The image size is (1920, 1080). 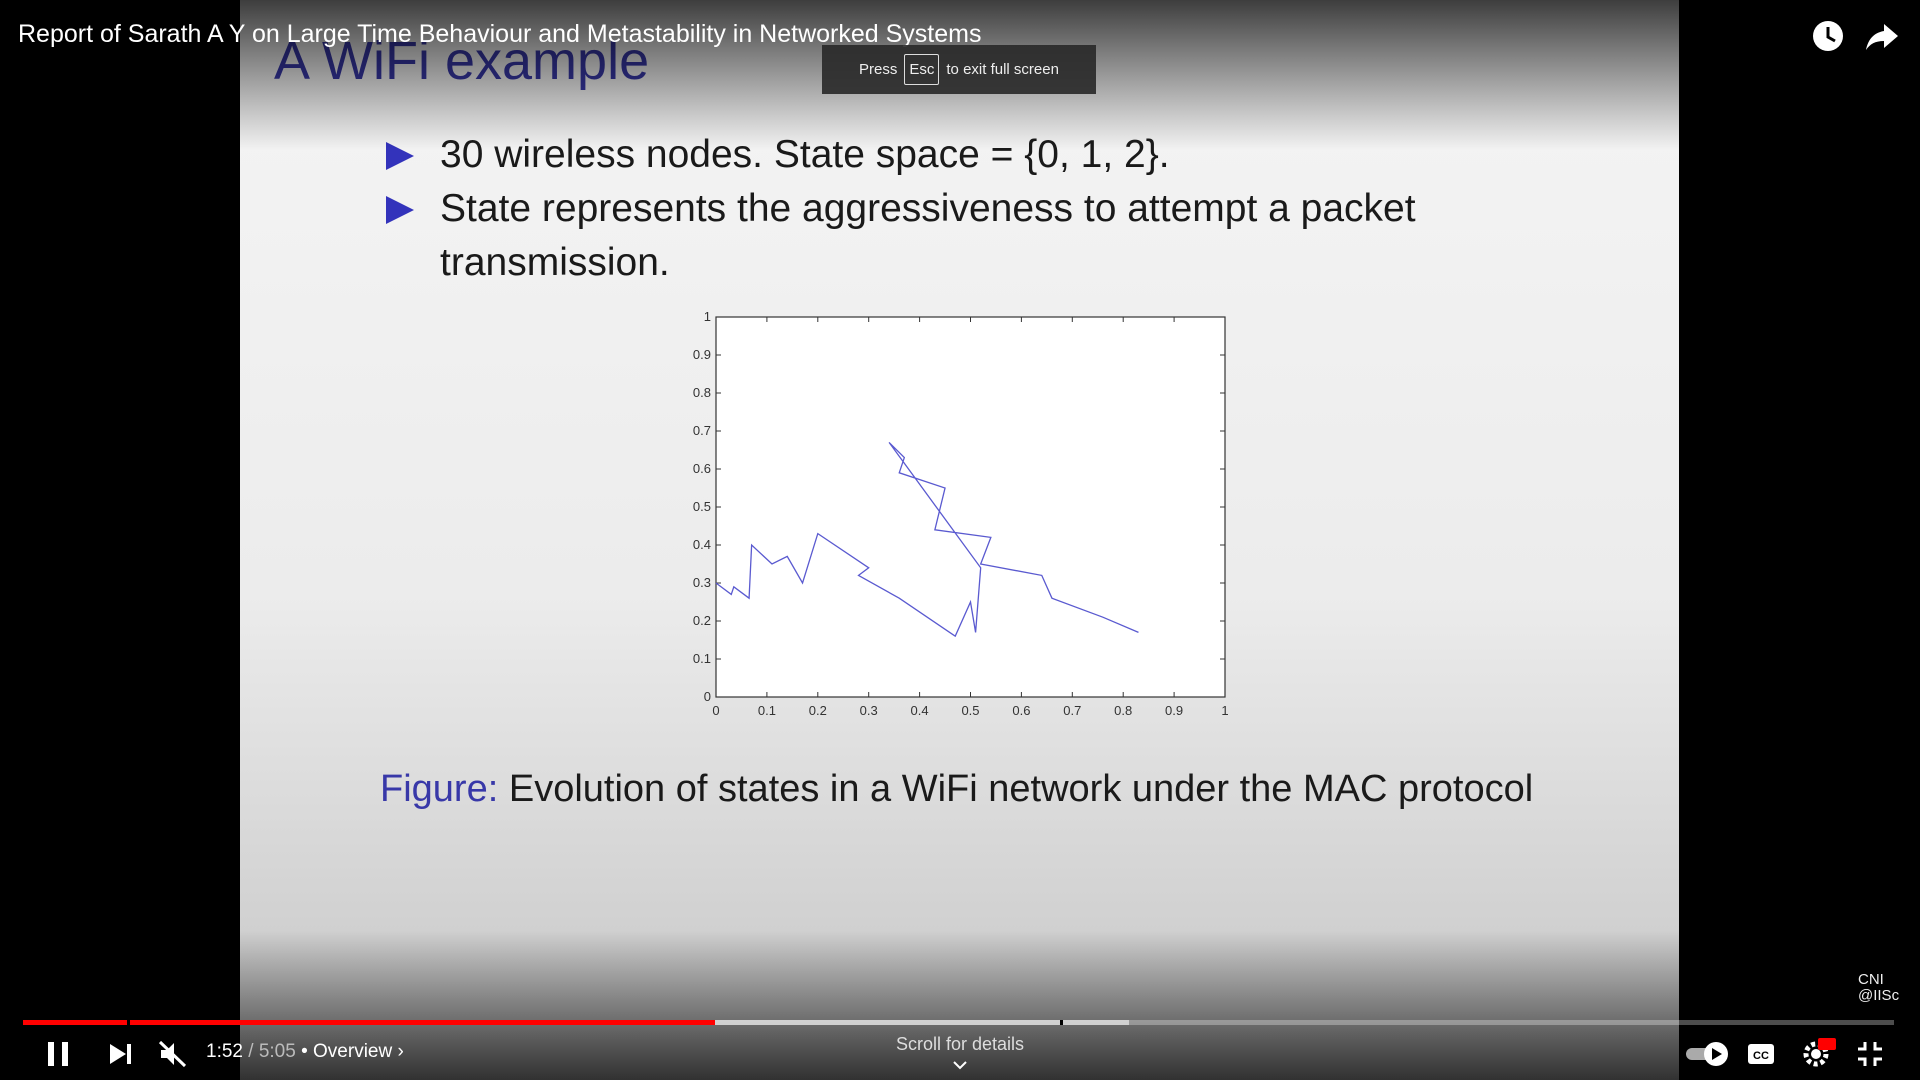 I want to click on x-tick-label: 0.9, so click(x=1174, y=710).